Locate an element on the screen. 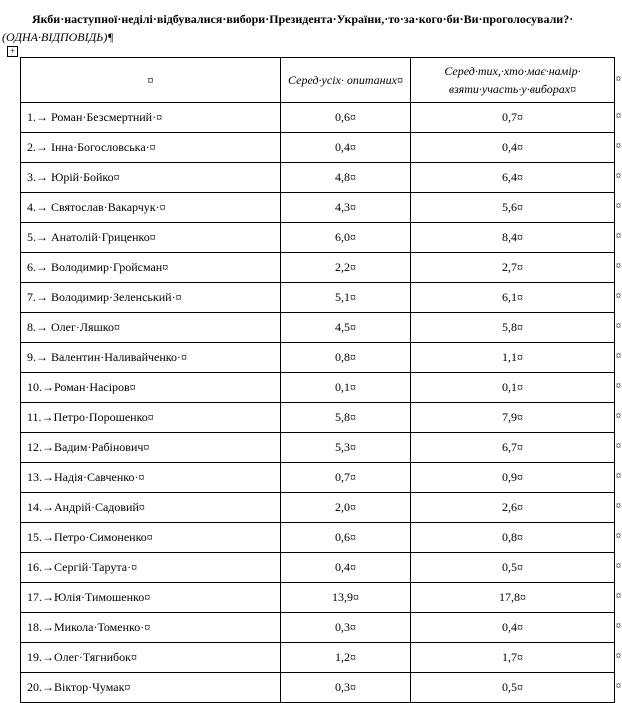  table-row: 1.→ Роман·Безсмертний·¤ 0,6¤ 0,7¤ is located at coordinates (317, 117).